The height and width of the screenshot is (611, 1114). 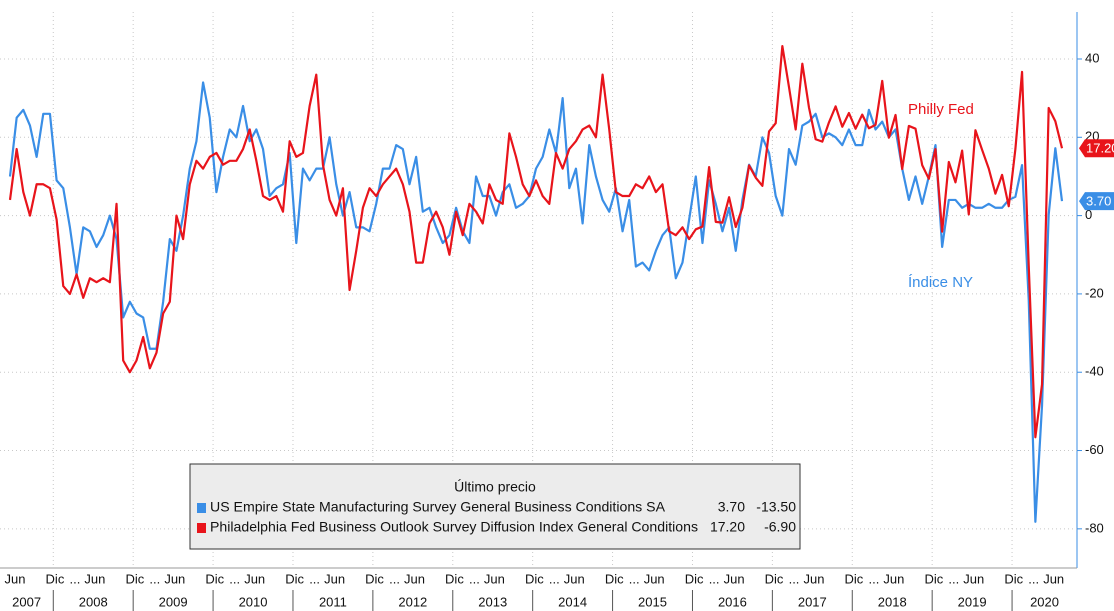 I want to click on legend-last: 17.20, so click(x=727, y=527).